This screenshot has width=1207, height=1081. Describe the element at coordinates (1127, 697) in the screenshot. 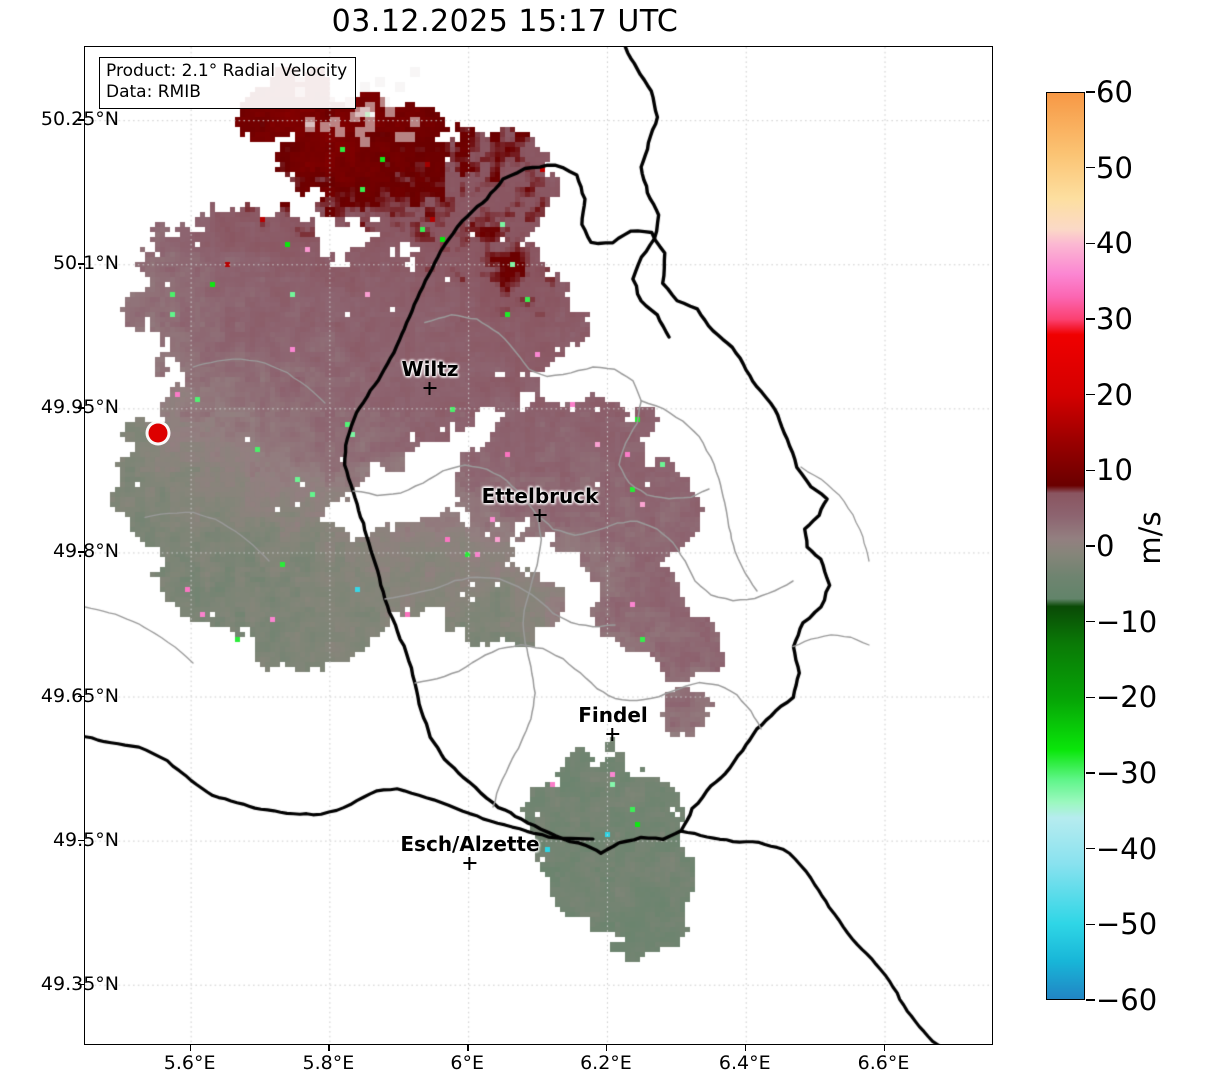

I see `colorbar-tick-label-8: −20` at that location.